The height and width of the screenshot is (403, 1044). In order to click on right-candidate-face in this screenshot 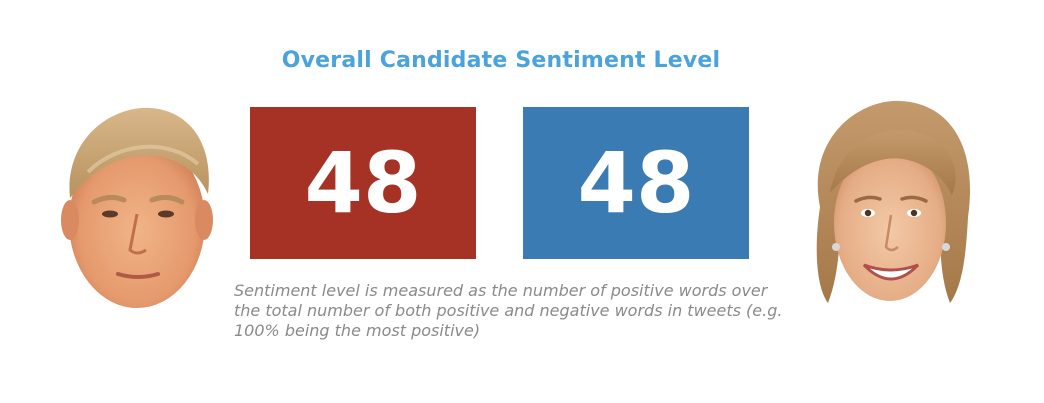, I will do `click(893, 201)`.